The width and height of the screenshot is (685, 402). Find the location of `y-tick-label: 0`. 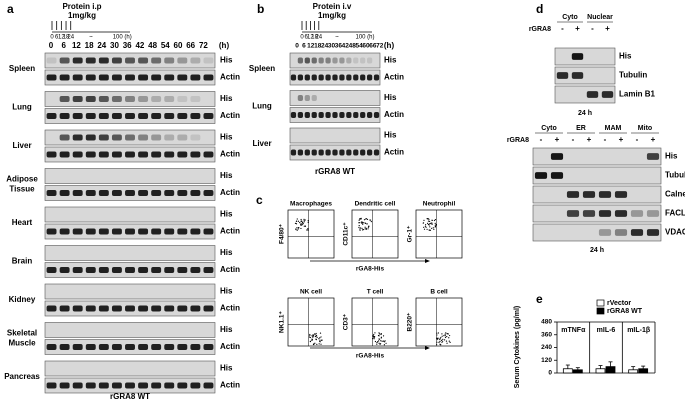

y-tick-label: 0 is located at coordinates (550, 373).